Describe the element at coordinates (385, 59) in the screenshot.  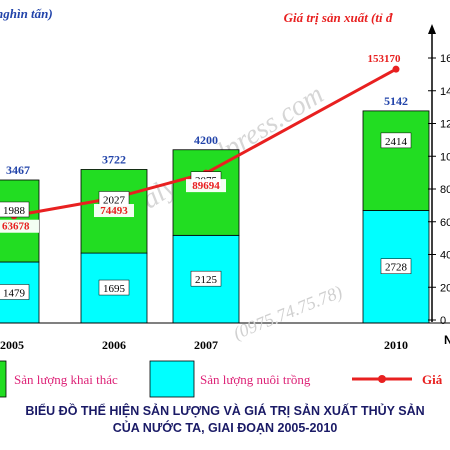
I see `value-label-2010: 153170` at that location.